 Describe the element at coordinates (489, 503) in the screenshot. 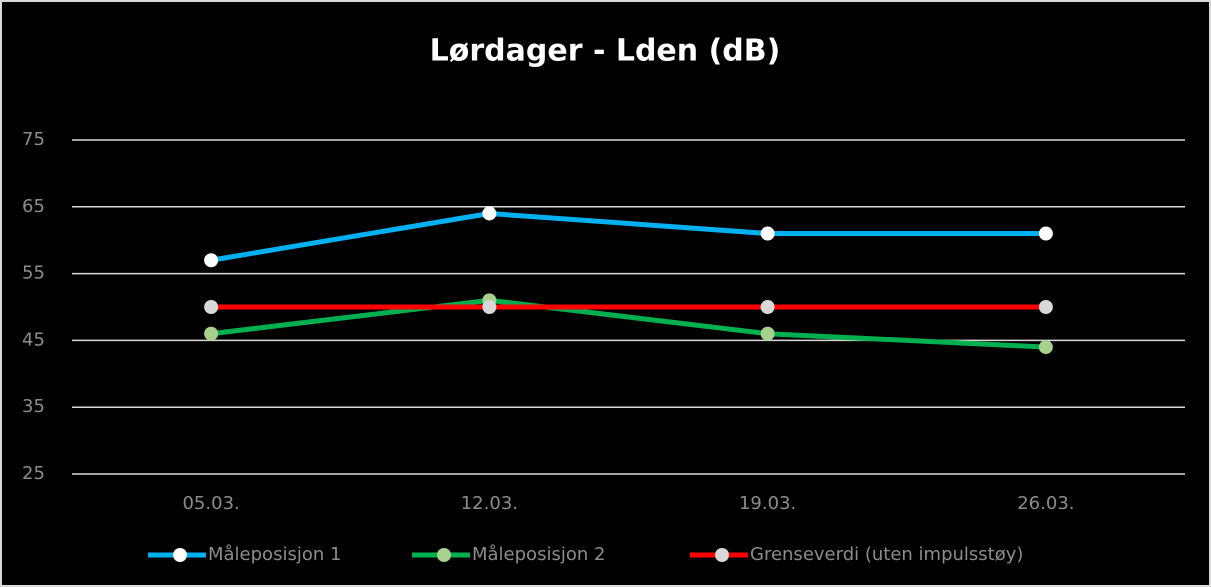

I see `x-tick-label: 12.03.` at that location.